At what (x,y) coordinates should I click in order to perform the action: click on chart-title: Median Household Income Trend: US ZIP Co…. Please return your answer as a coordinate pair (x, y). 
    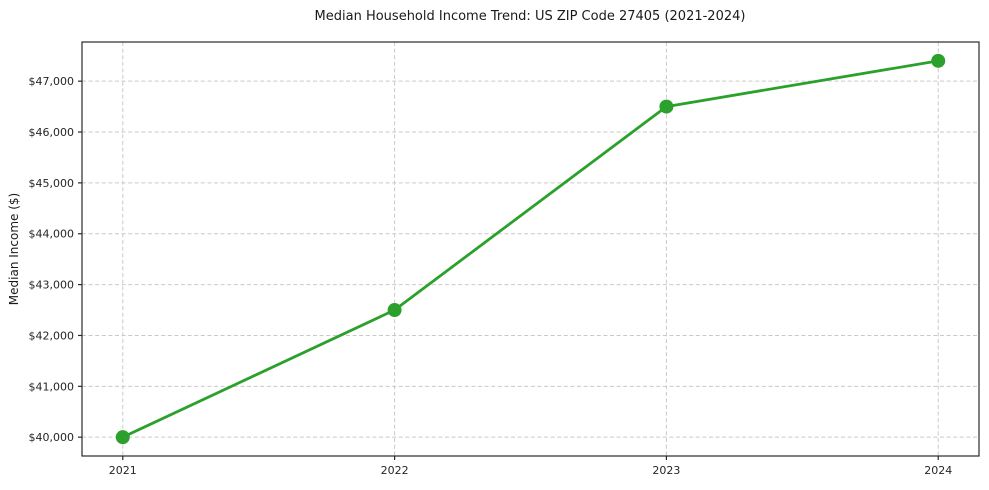
    Looking at the image, I should click on (530, 16).